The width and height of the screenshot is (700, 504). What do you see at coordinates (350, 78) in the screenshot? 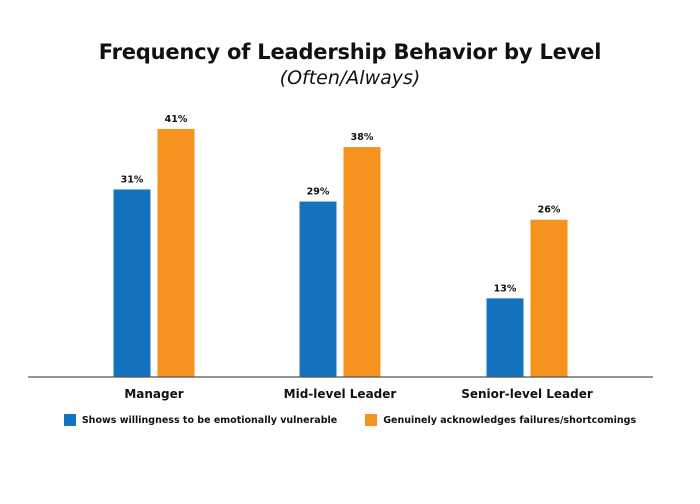
I see `chart-subtitle: (Often/Always)` at bounding box center [350, 78].